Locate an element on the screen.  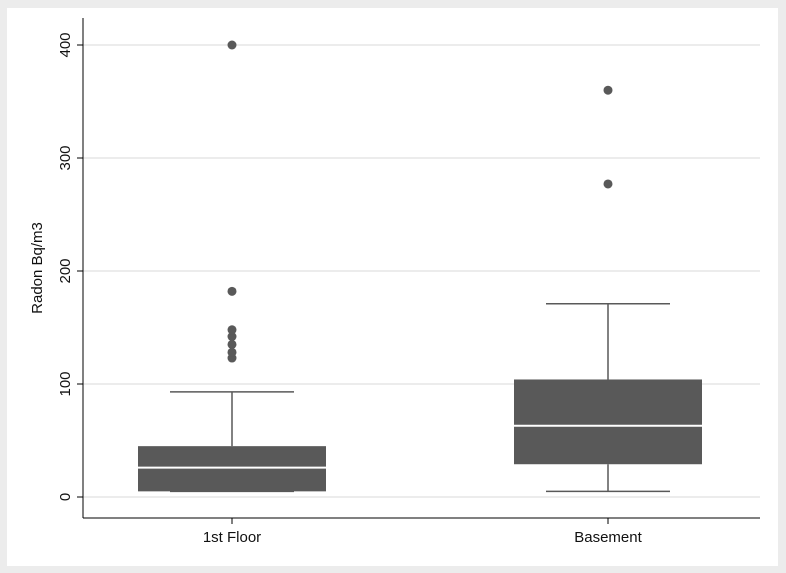
x-tick-label-basement: Basement is located at coordinates (608, 537).